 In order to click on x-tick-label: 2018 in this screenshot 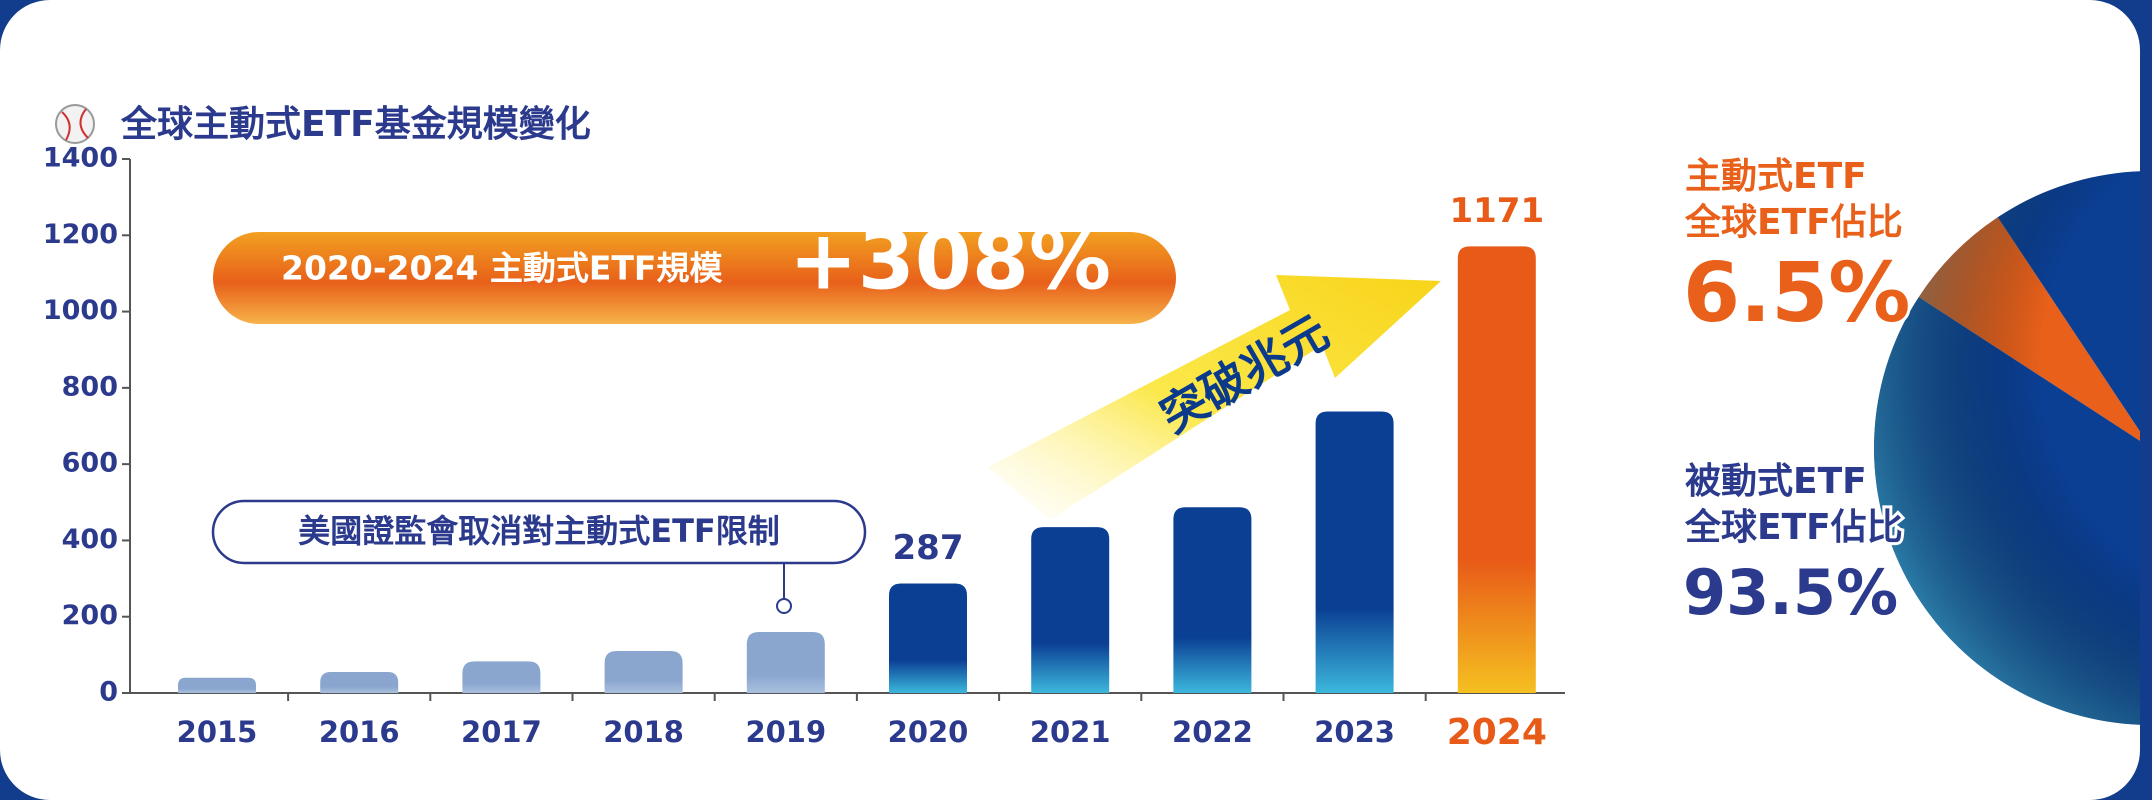, I will do `click(643, 732)`.